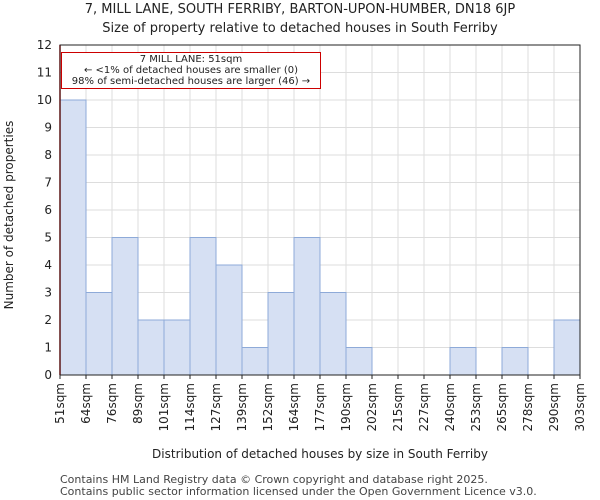 This screenshot has width=600, height=500. What do you see at coordinates (9, 215) in the screenshot?
I see `y-axis-label: Number of detached properties` at bounding box center [9, 215].